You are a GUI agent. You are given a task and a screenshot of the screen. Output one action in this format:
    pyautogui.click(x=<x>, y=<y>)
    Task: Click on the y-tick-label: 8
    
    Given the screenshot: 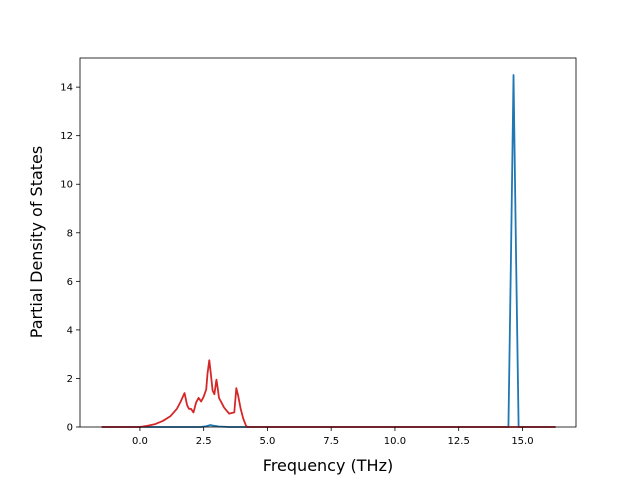 What is the action you would take?
    pyautogui.click(x=70, y=233)
    